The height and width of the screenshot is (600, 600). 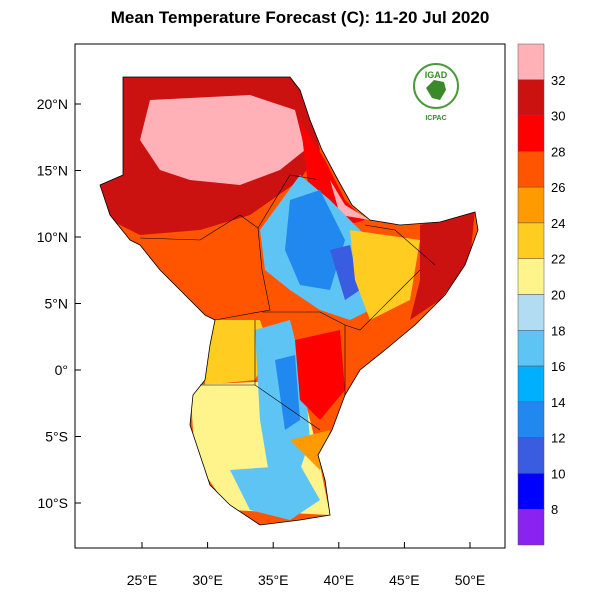 I want to click on colorbar-label: 30, so click(x=558, y=116).